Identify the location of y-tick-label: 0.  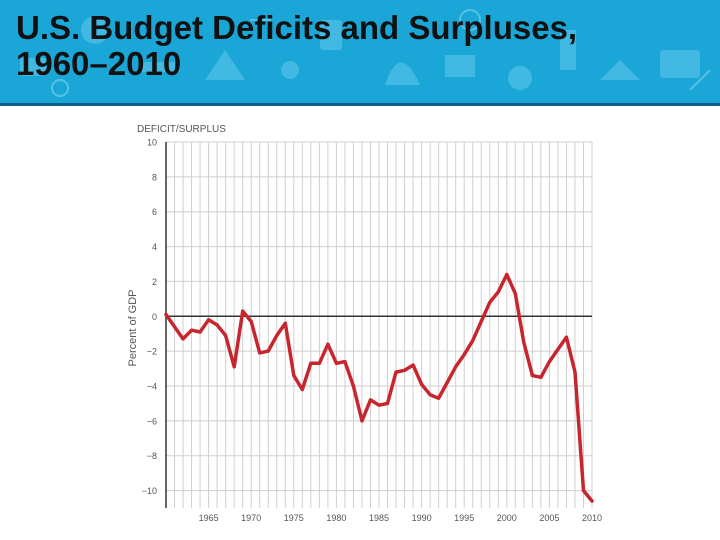
(154, 317).